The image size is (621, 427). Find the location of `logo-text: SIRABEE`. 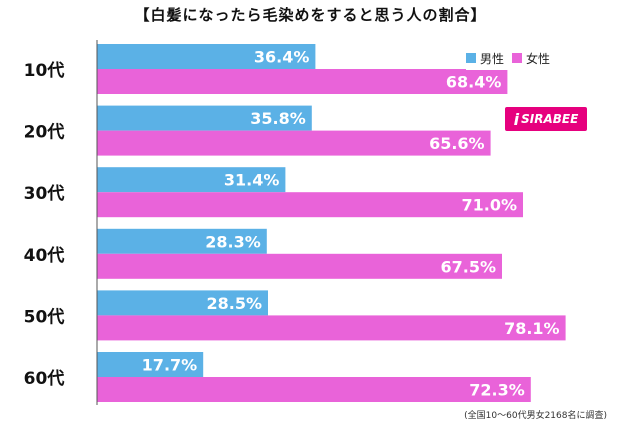

logo-text: SIRABEE is located at coordinates (550, 119).